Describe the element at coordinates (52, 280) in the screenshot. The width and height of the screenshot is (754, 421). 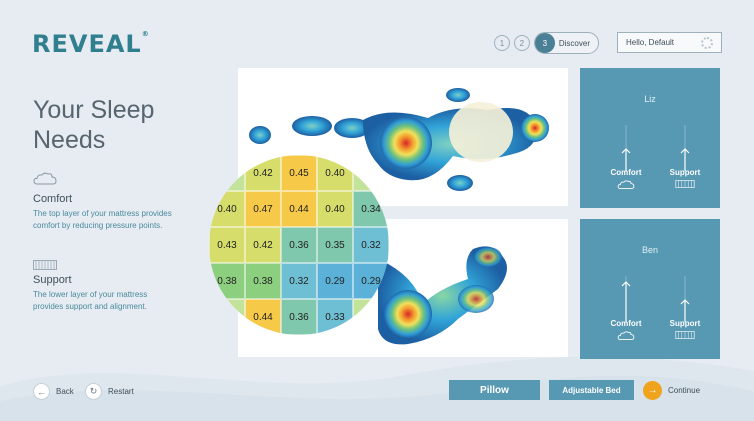
I see `support-heading: Support` at that location.